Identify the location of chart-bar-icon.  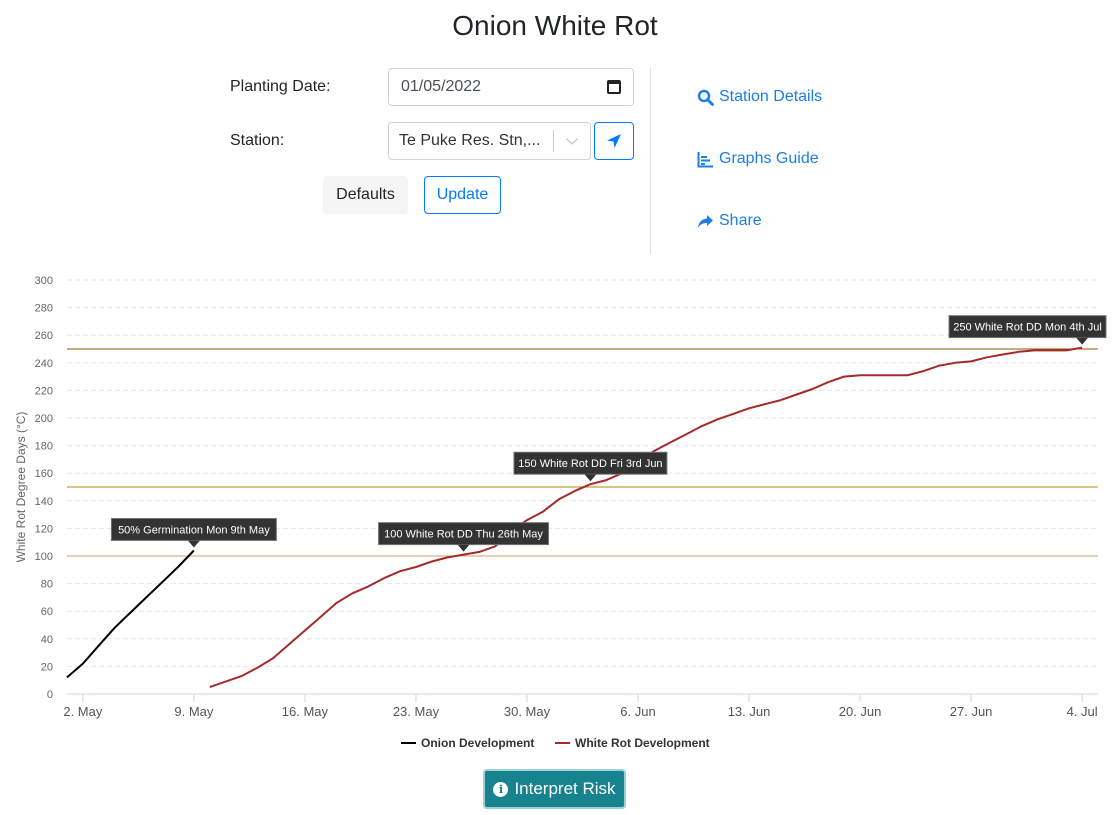
(705, 159).